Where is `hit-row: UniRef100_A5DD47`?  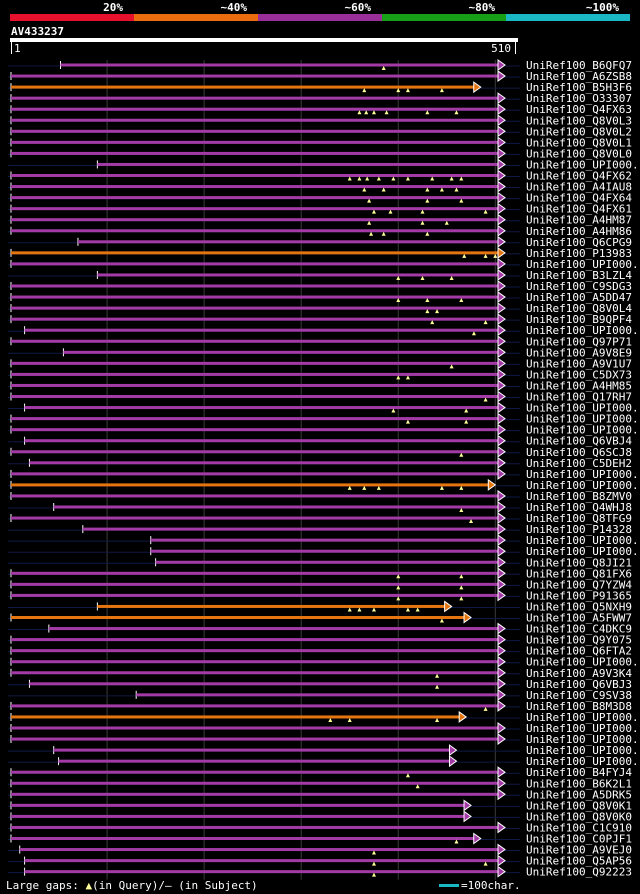 hit-row: UniRef100_A5DD47 is located at coordinates (320, 297).